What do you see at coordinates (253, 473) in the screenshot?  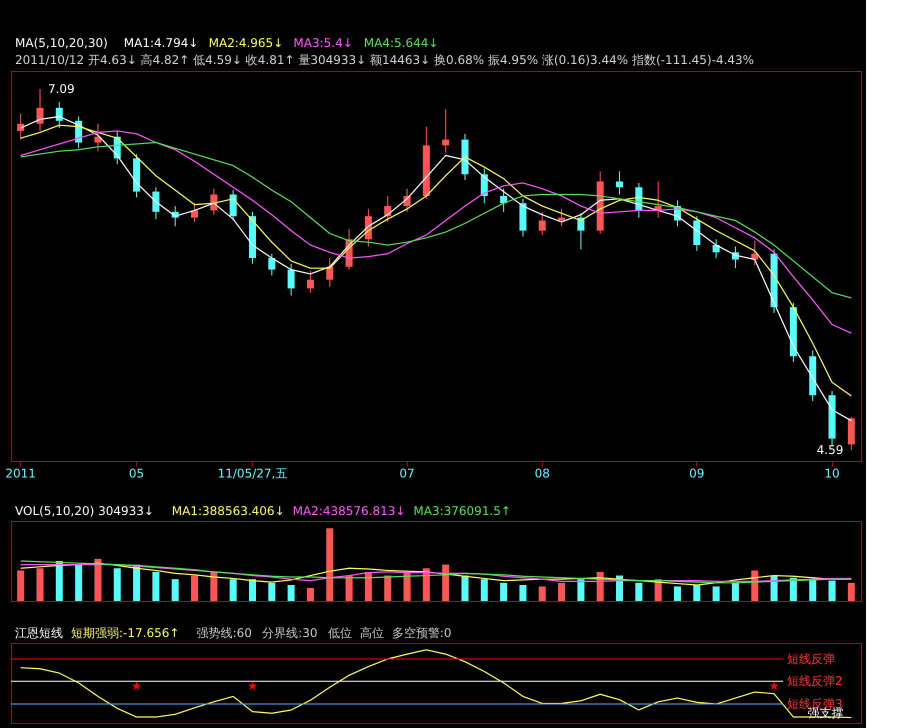 I see `x-tick-label: 11/05/27,五` at bounding box center [253, 473].